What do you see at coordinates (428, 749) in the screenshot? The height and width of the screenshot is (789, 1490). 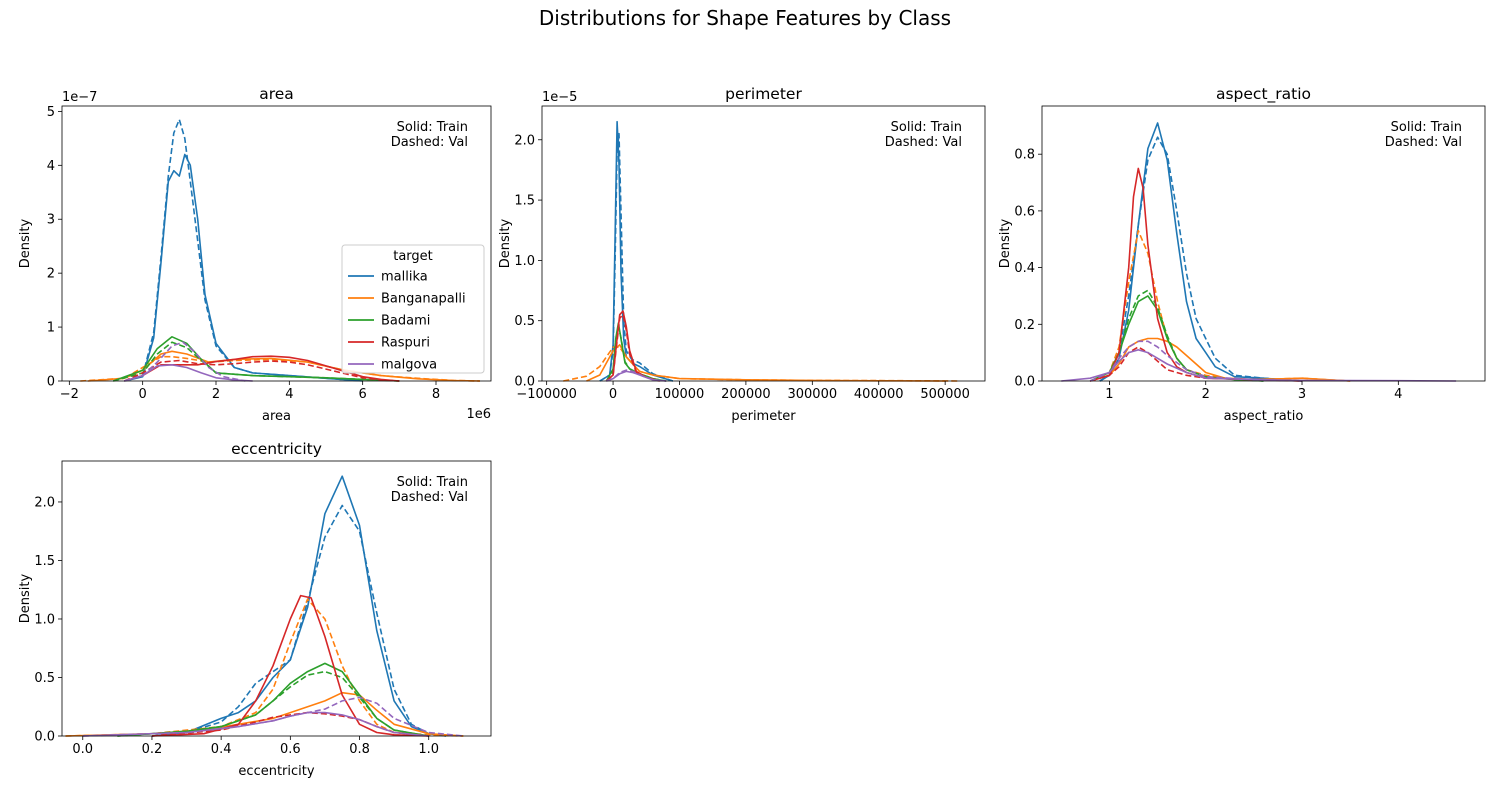 I see `x-tick-label: 1.0` at bounding box center [428, 749].